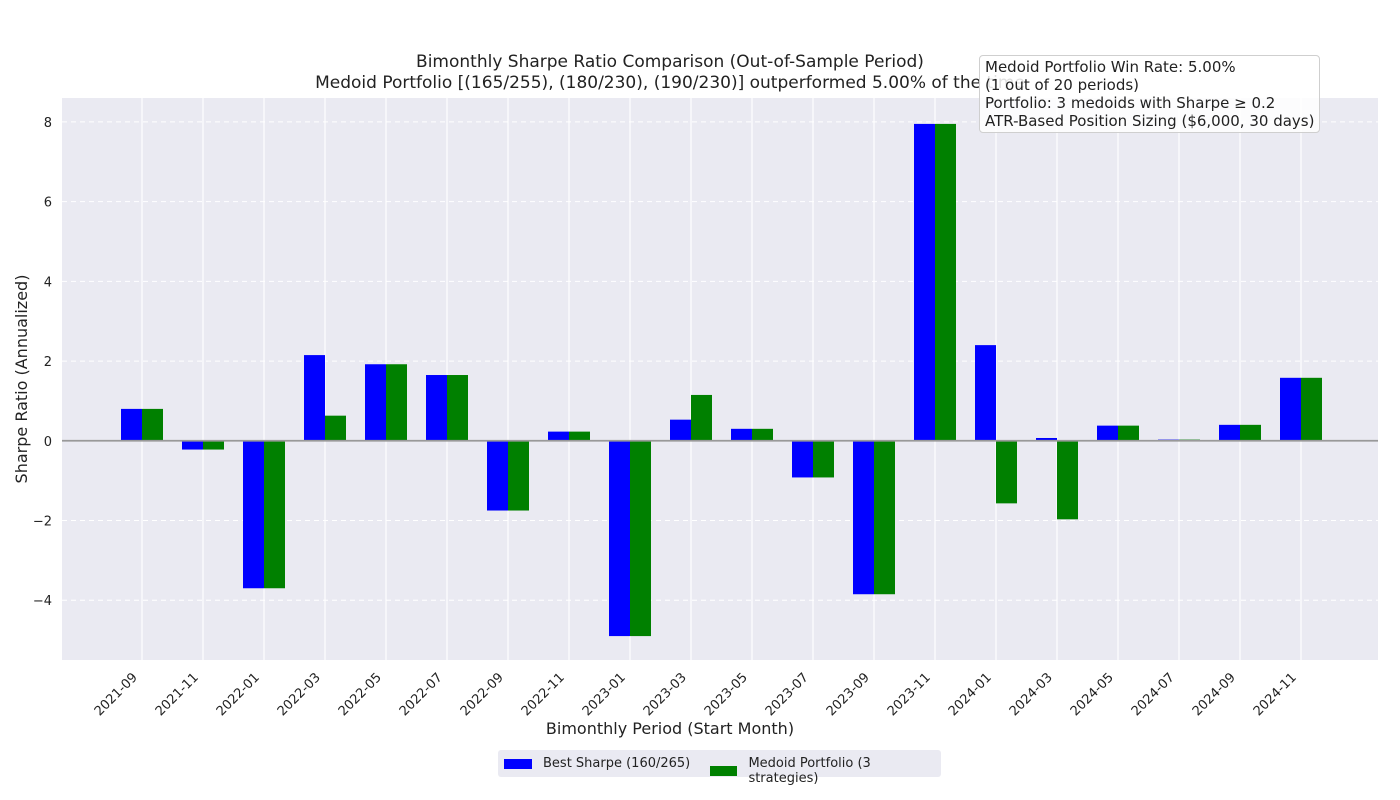  What do you see at coordinates (518, 763) in the screenshot?
I see `legend-swatch-best-sharpe` at bounding box center [518, 763].